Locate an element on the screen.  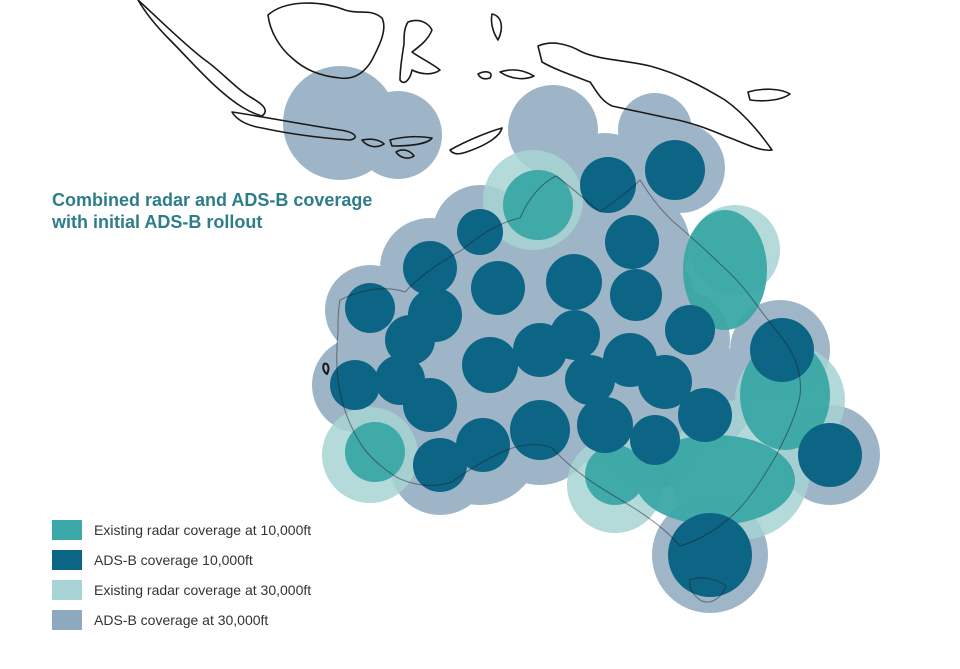
coastline-tasmania is located at coordinates (707, 590).